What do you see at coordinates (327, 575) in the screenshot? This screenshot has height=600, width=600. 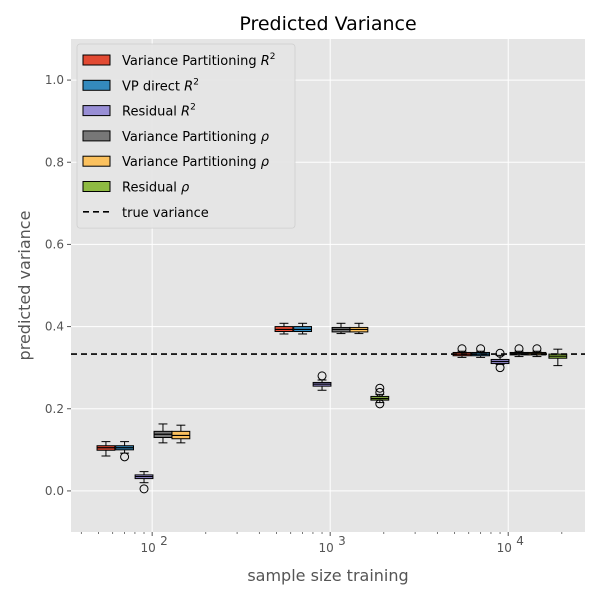 I see `x-axis-label: sample size training` at bounding box center [327, 575].